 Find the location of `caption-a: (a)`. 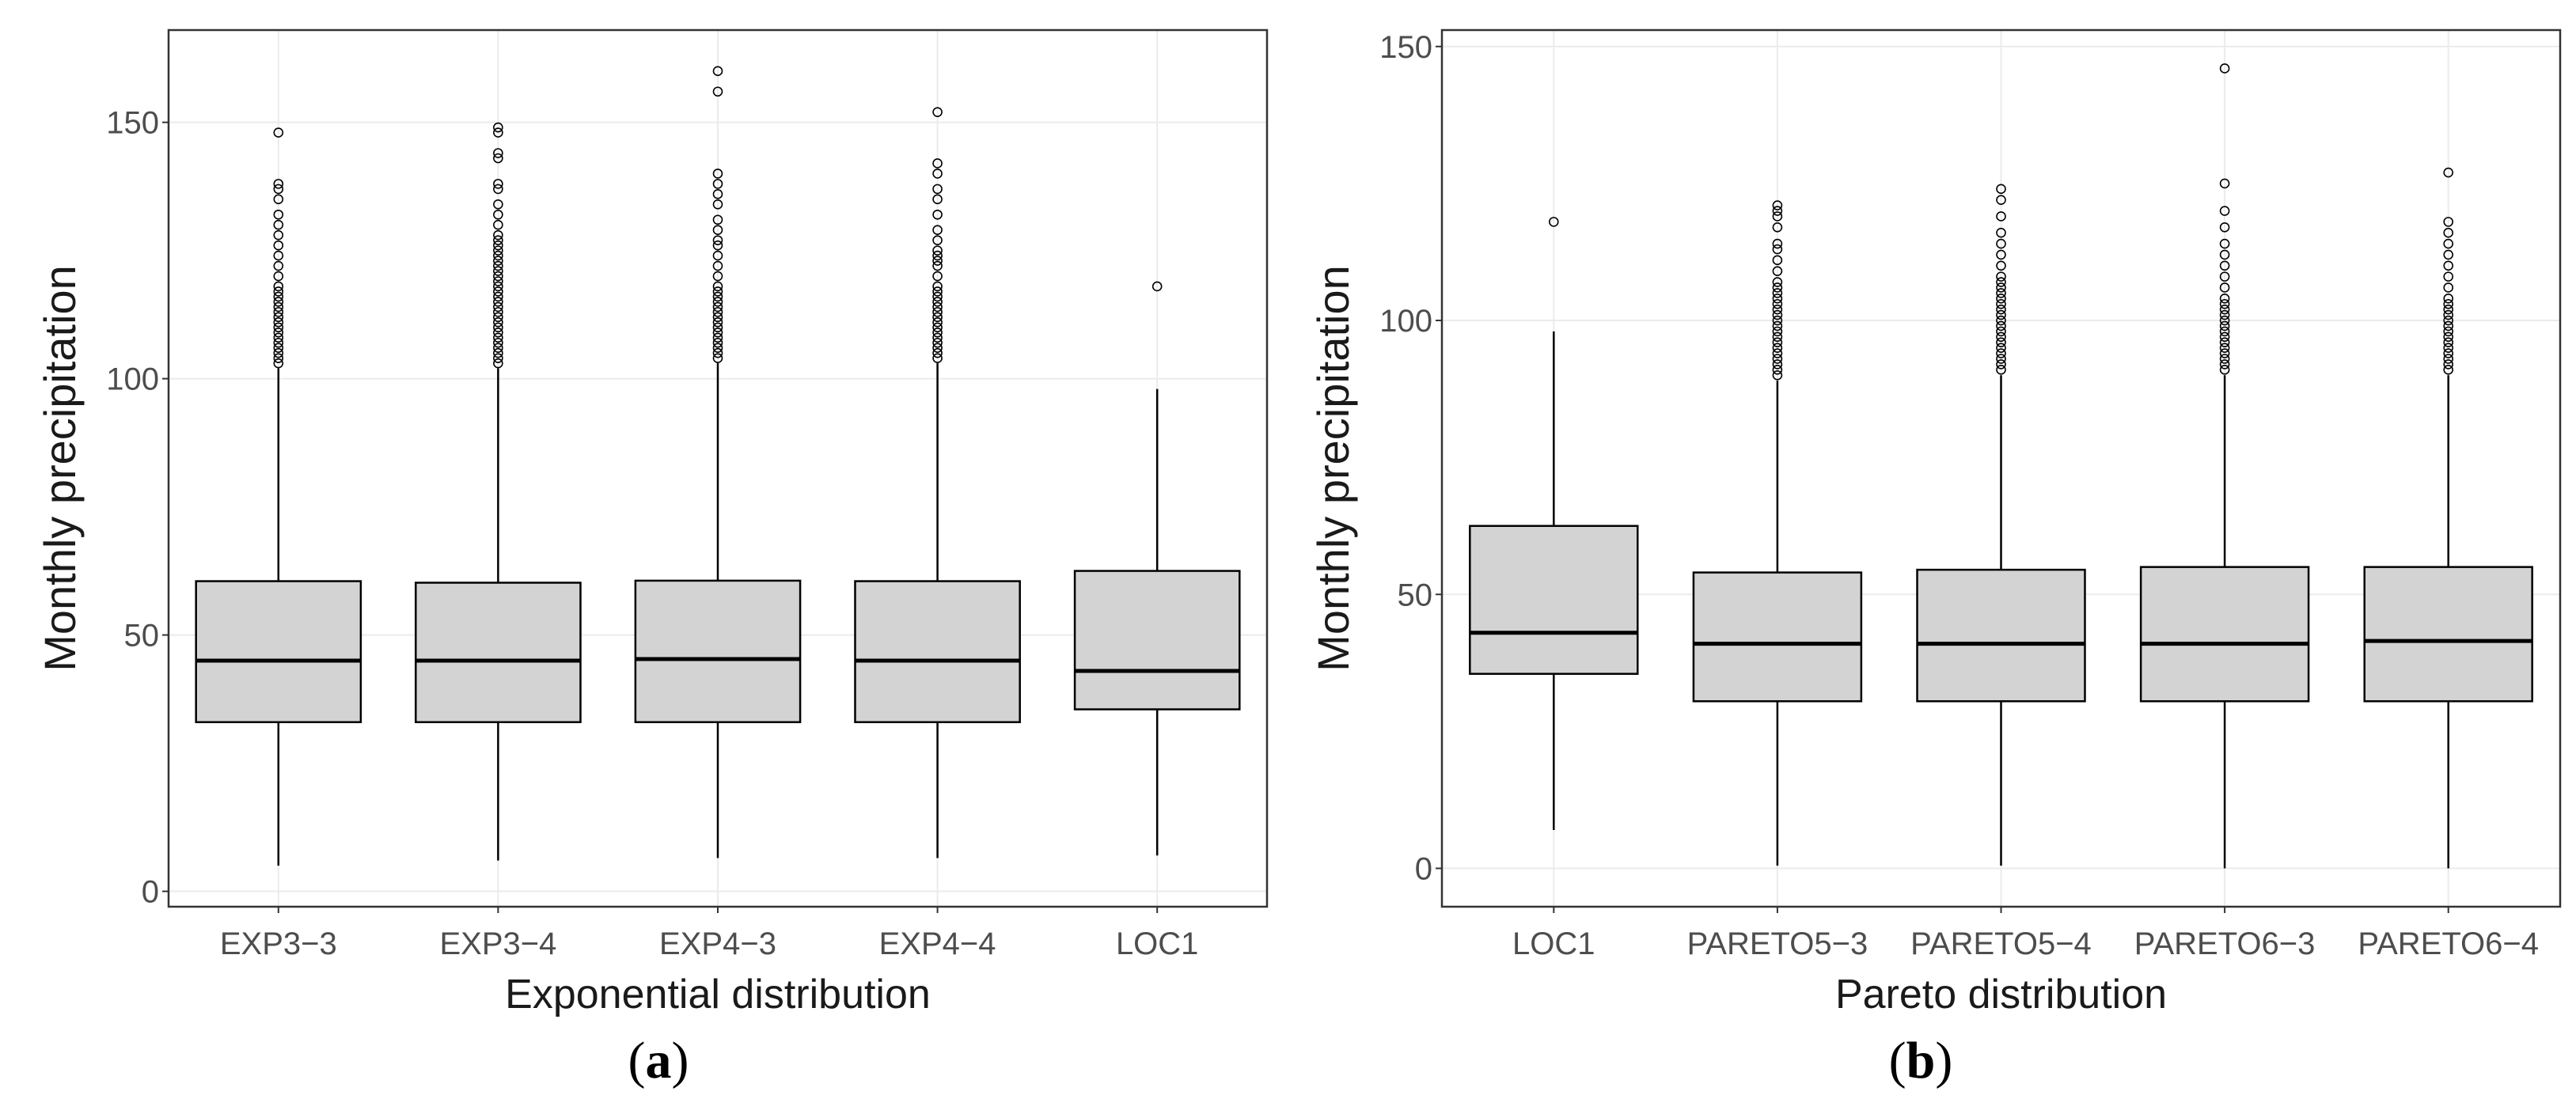

caption-a: (a) is located at coordinates (658, 1060).